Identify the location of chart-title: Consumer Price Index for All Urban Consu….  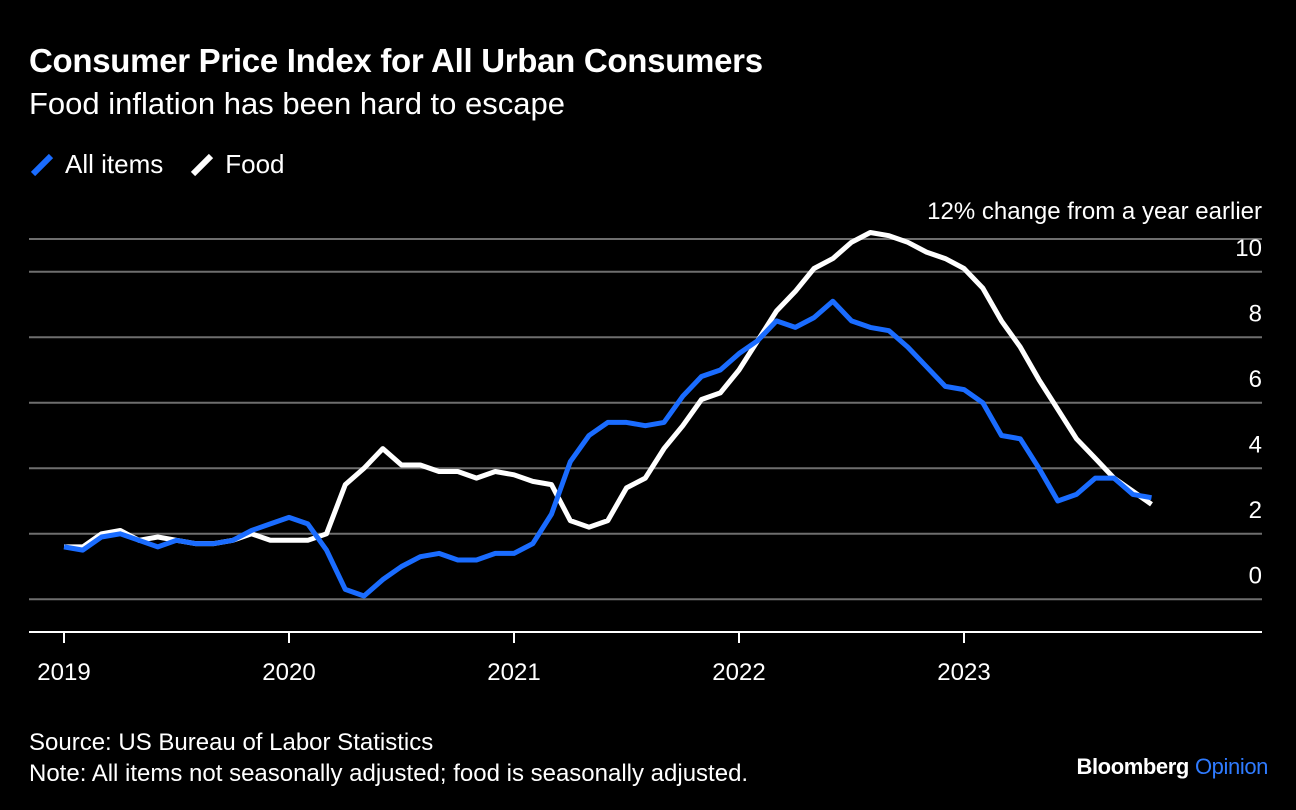
(396, 60).